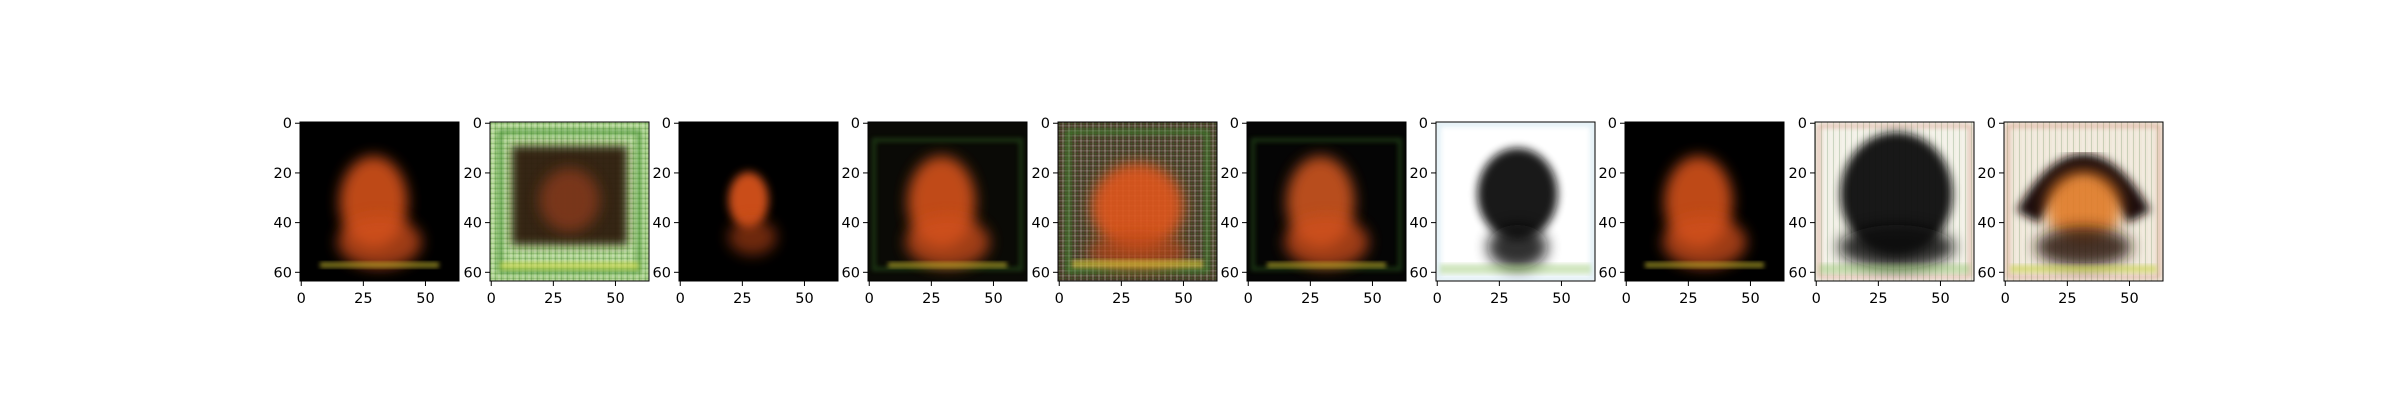 Image resolution: width=2400 pixels, height=400 pixels. I want to click on image-panel-5: 0 25 50 0 20 40 60, so click(1125, 211).